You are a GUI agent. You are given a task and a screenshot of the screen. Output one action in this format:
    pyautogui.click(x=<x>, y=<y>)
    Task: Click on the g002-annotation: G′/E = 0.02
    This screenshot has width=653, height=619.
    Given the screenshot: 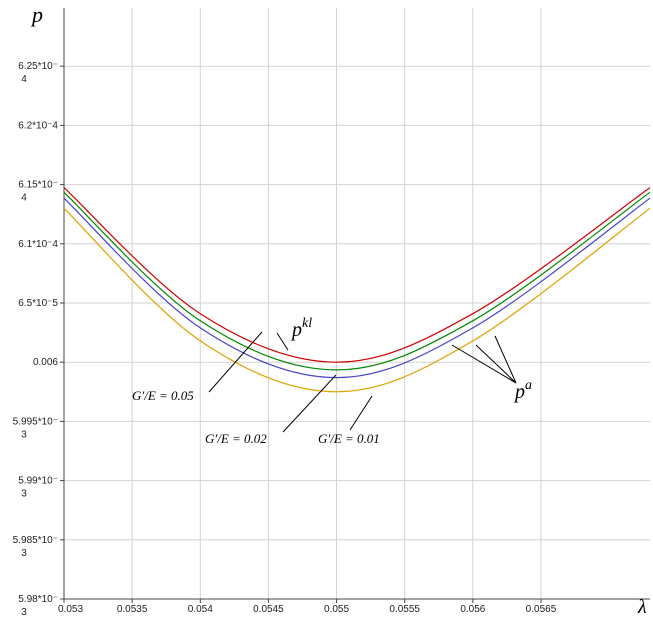 What is the action you would take?
    pyautogui.click(x=236, y=438)
    